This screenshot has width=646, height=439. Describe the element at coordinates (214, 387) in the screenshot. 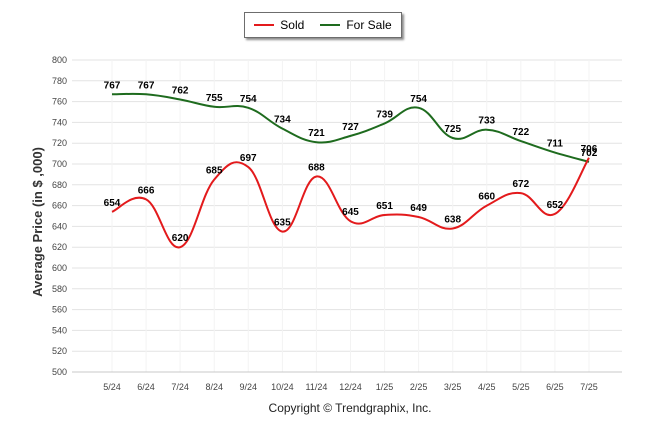

I see `x-tick-label: 8/24` at that location.